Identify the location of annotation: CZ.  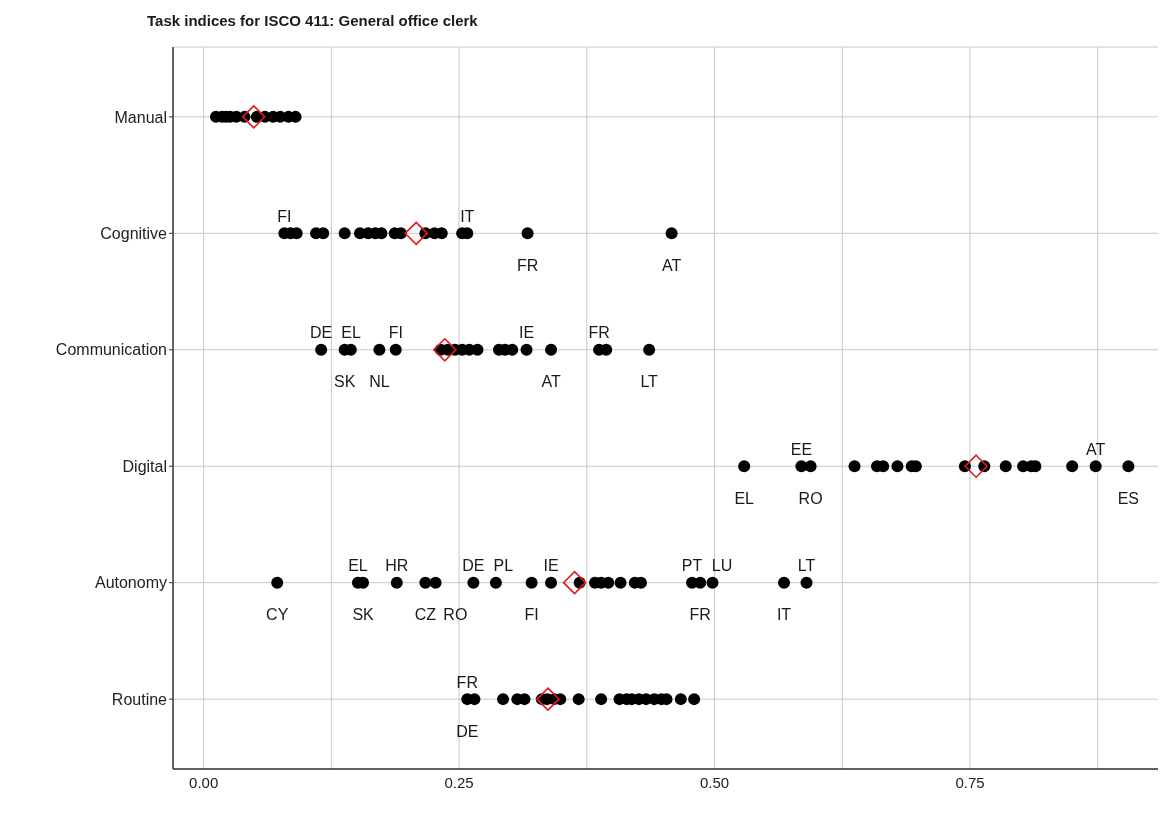
(425, 615).